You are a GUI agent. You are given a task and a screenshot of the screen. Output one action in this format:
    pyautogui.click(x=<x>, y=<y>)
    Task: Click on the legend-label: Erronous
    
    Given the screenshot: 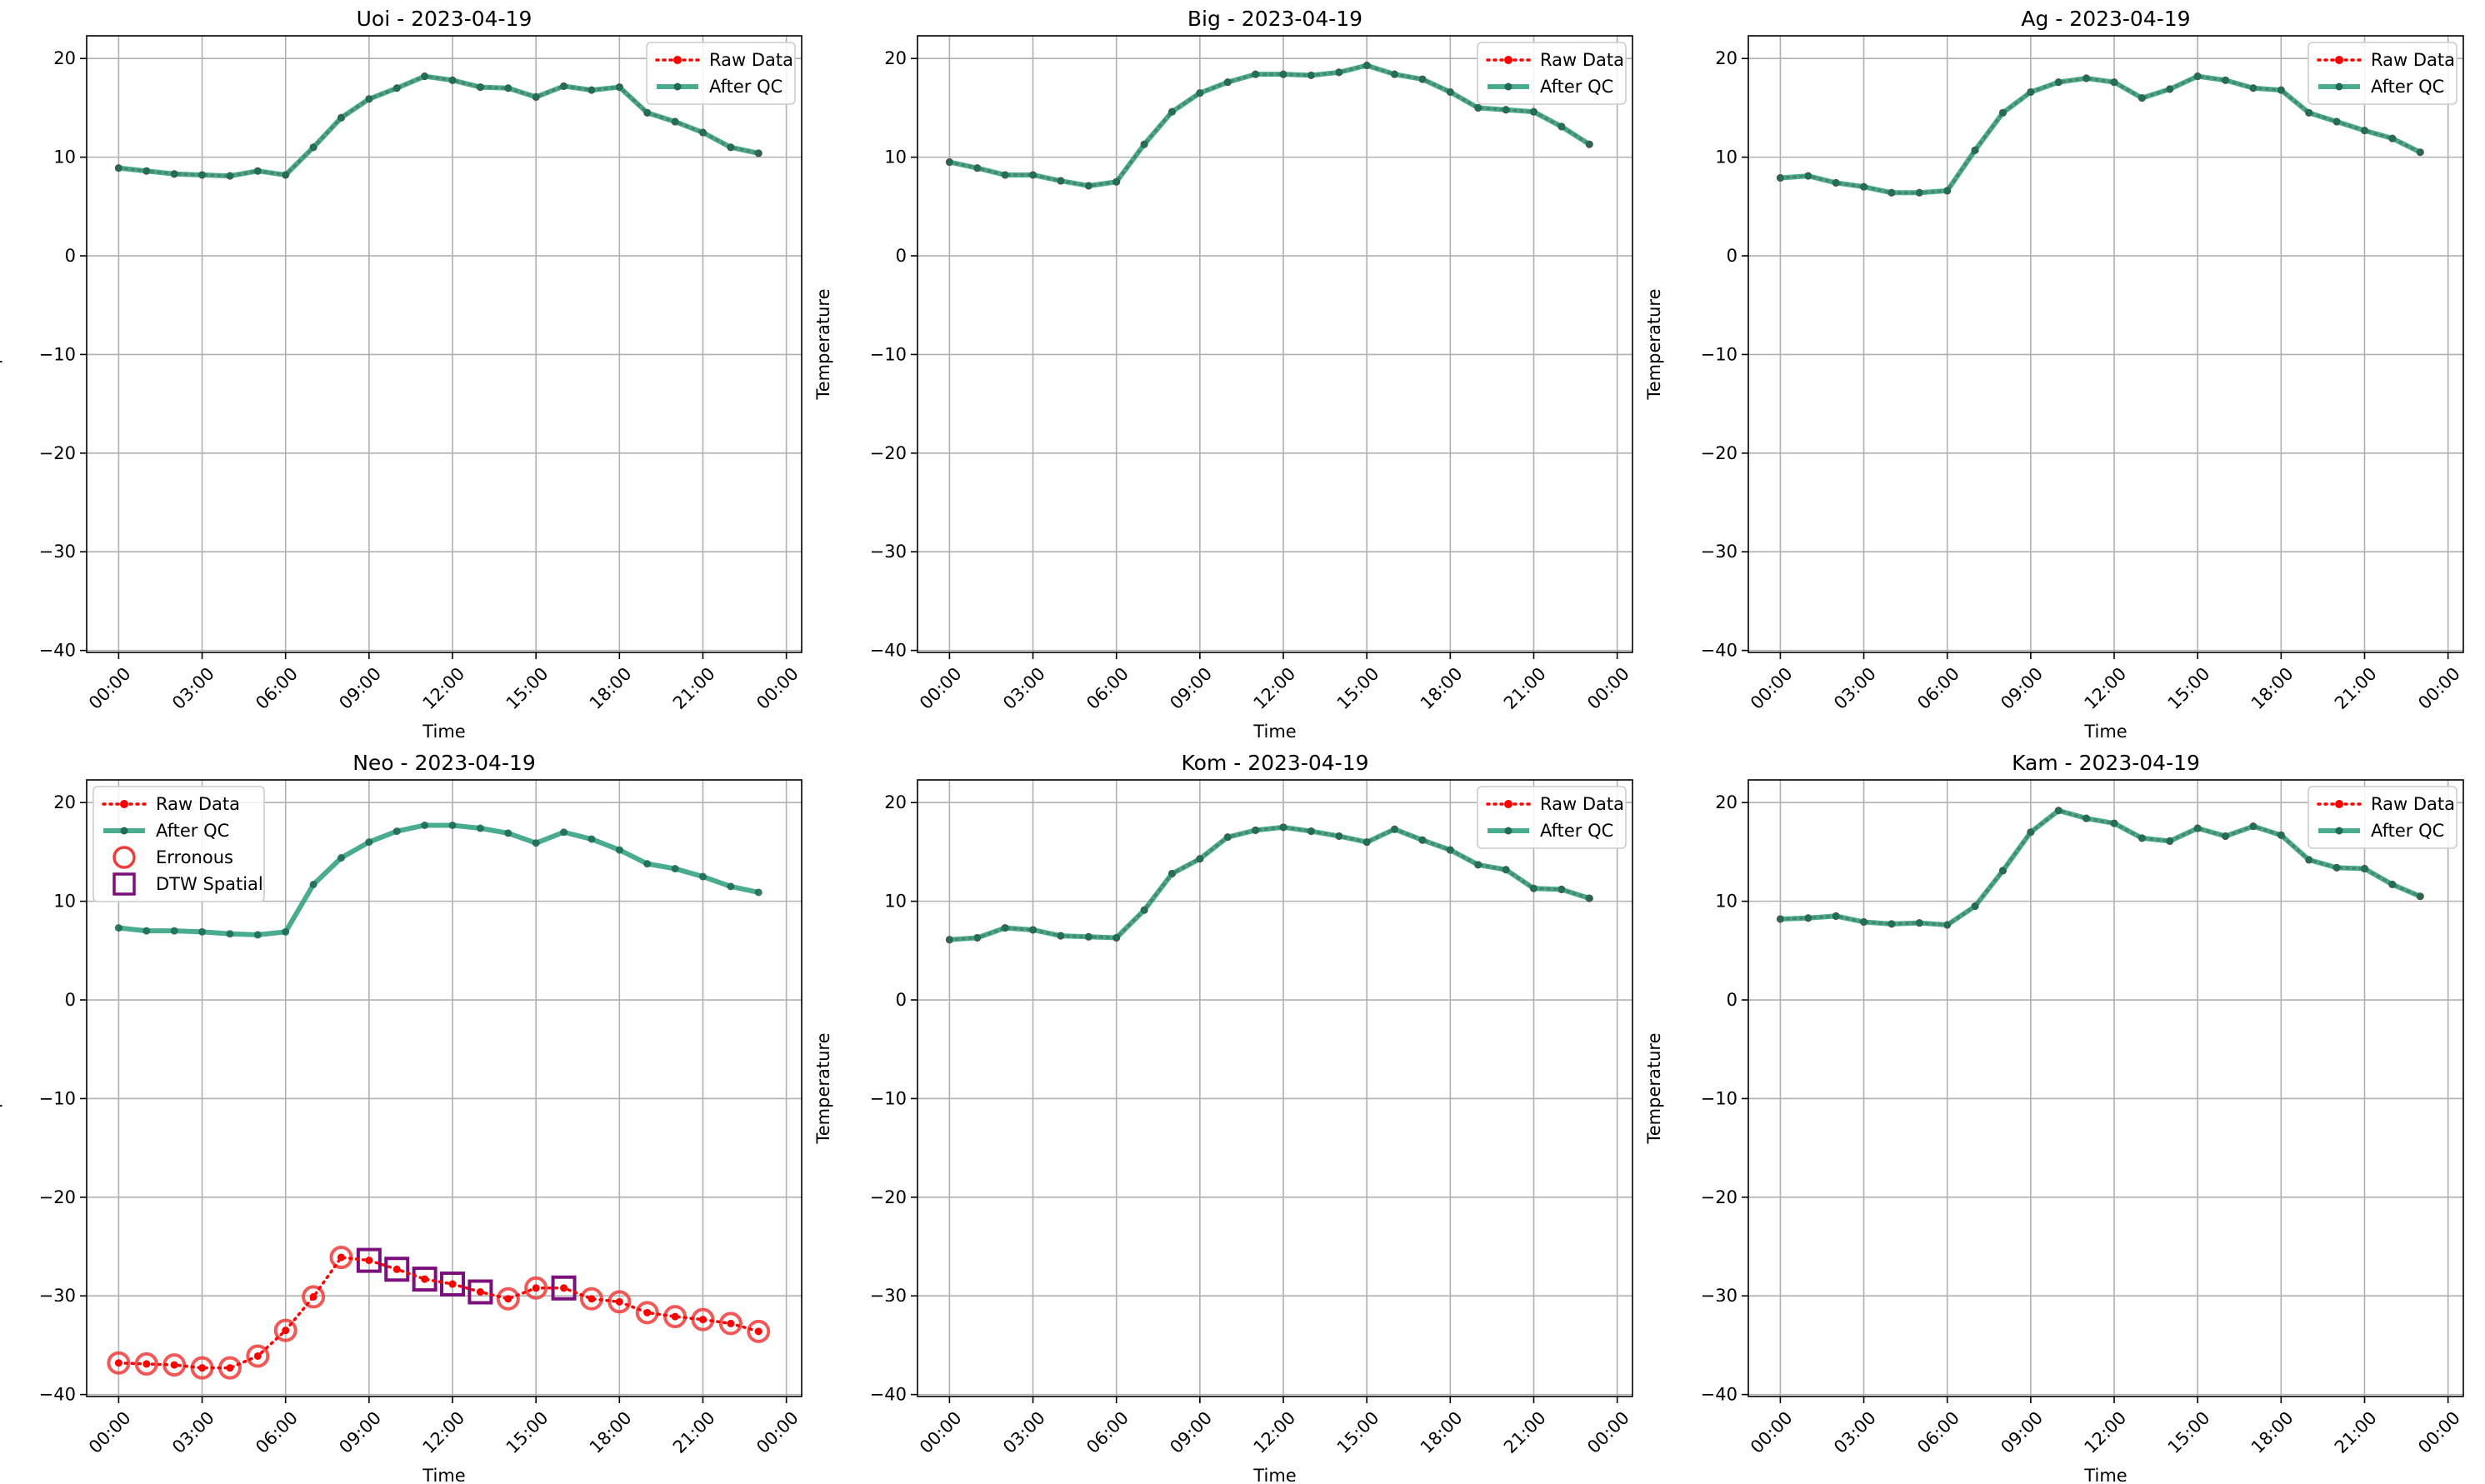 What is the action you would take?
    pyautogui.click(x=194, y=857)
    